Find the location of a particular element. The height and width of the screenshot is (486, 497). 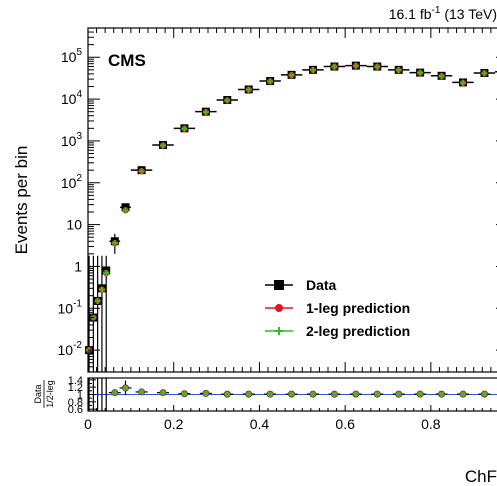

cms-label: CMS is located at coordinates (127, 60).